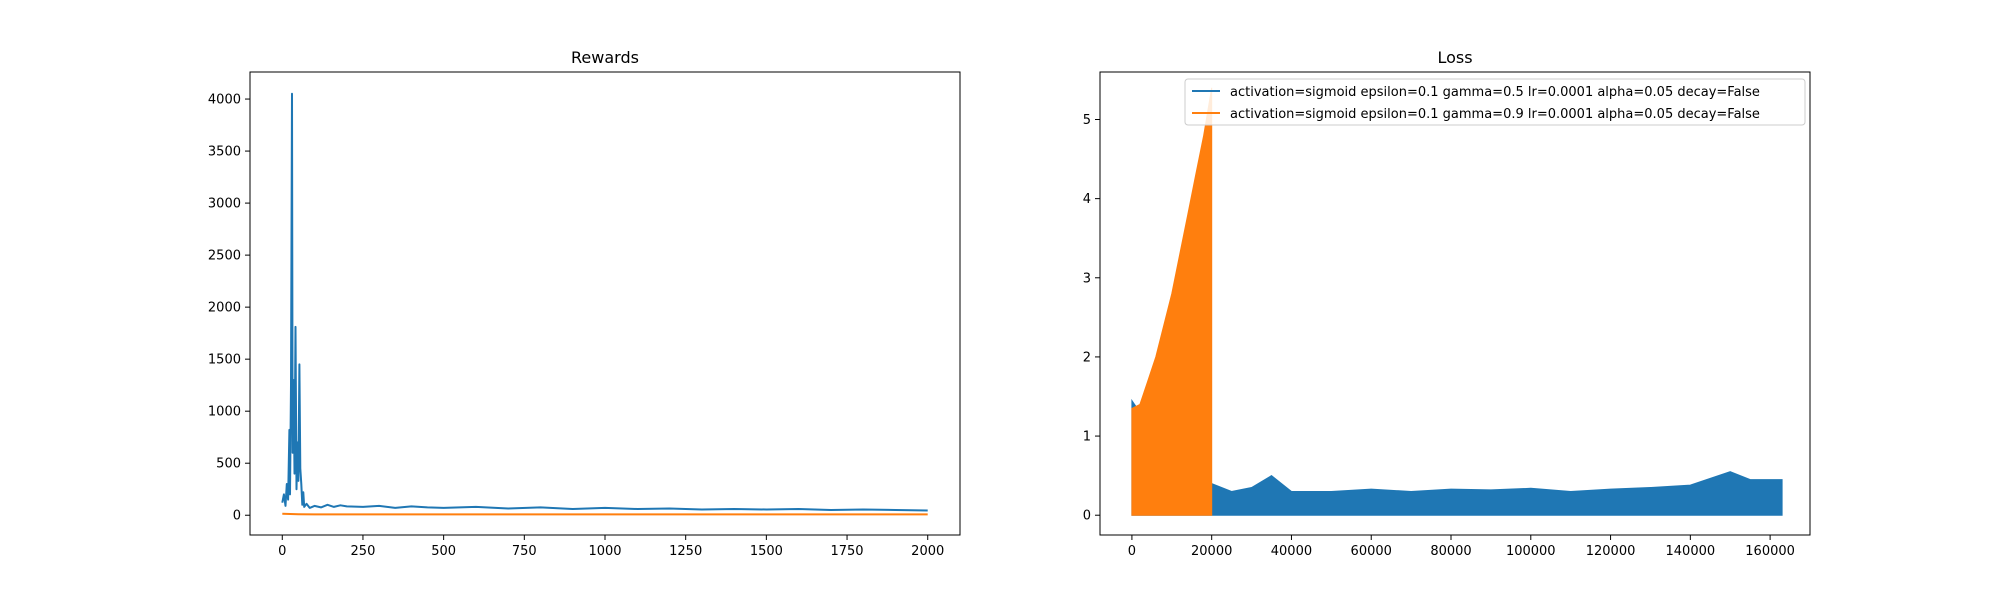 This screenshot has height=600, width=2000. I want to click on loss-xtick-label-8: 160000, so click(1770, 551).